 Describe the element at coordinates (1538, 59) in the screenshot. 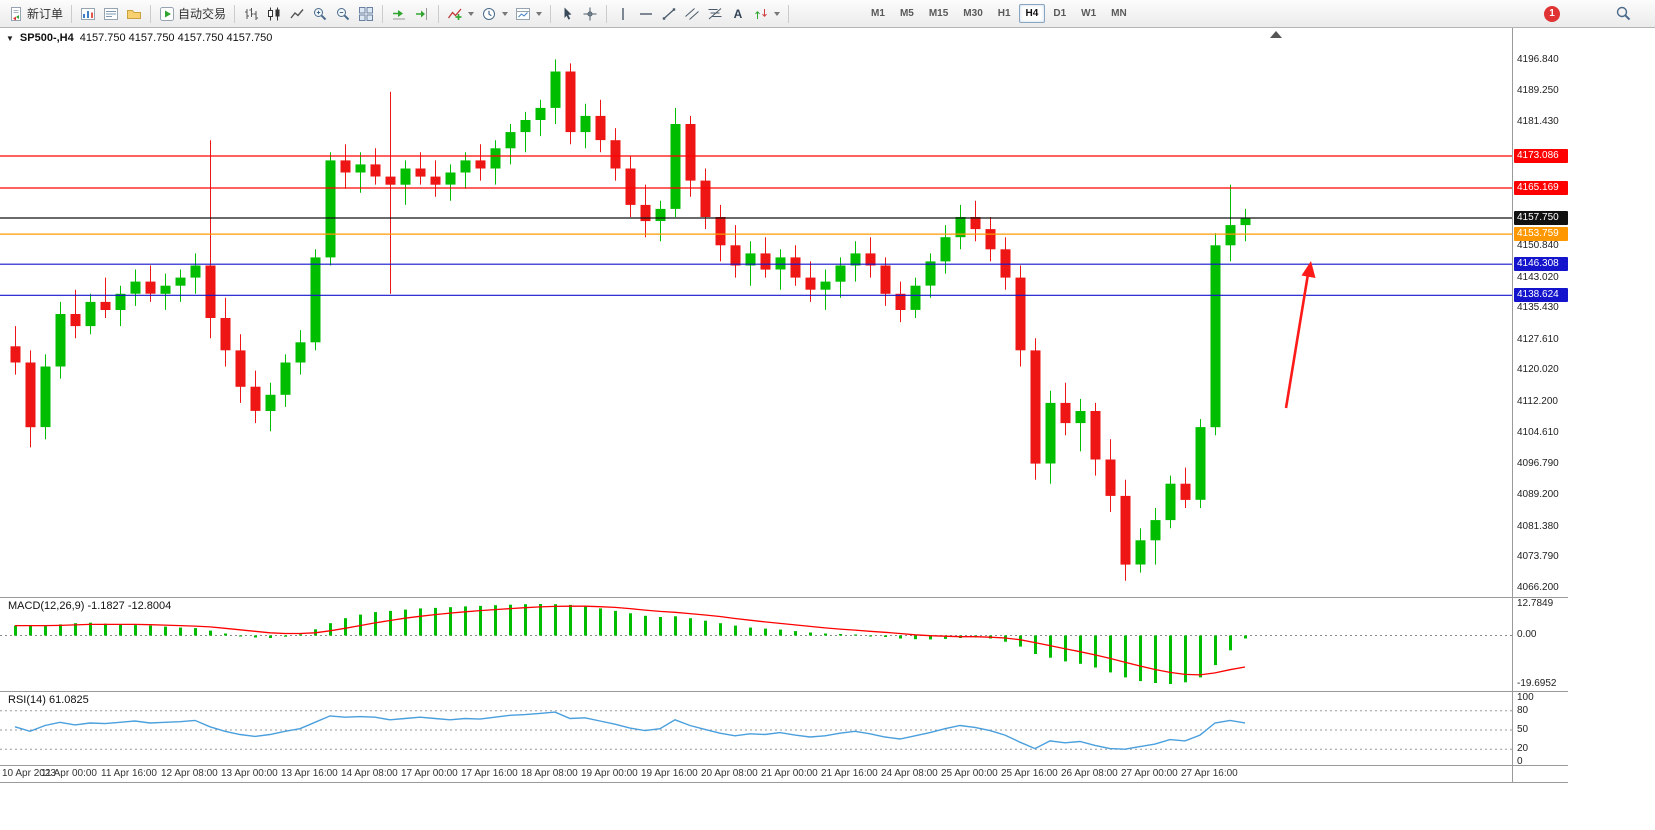

I see `price-axis-label: 4196.840` at that location.